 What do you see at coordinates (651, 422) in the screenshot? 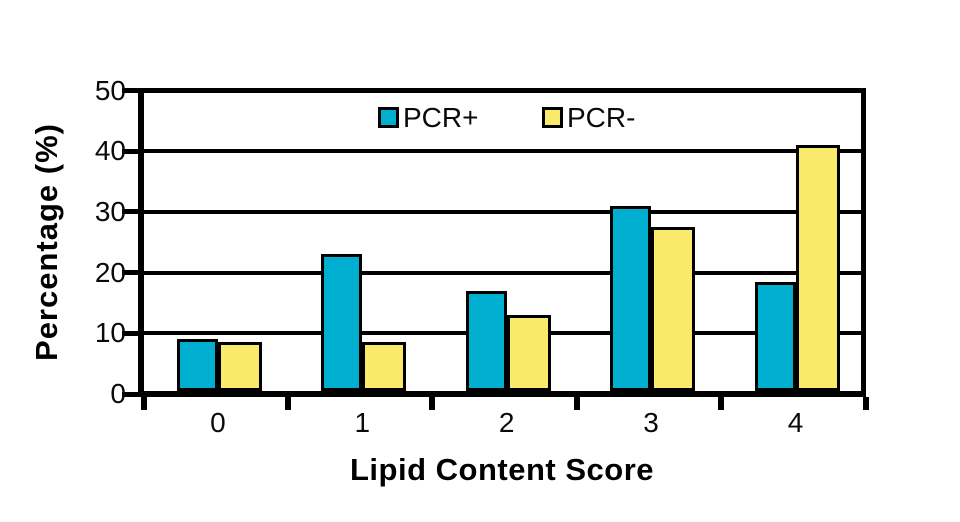
I see `x-tick-label-3: 3` at bounding box center [651, 422].